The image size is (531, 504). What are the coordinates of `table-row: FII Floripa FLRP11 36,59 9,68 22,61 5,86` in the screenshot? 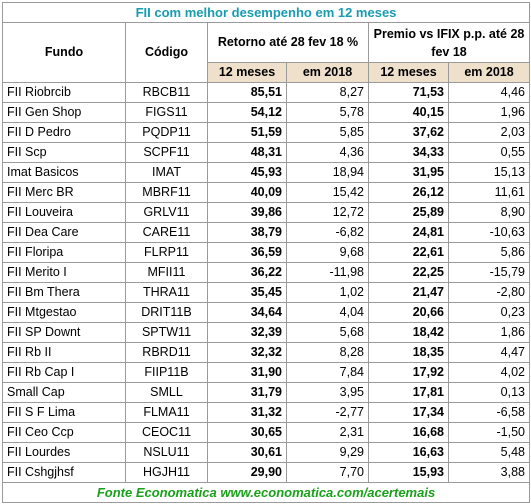 It's located at (266, 252).